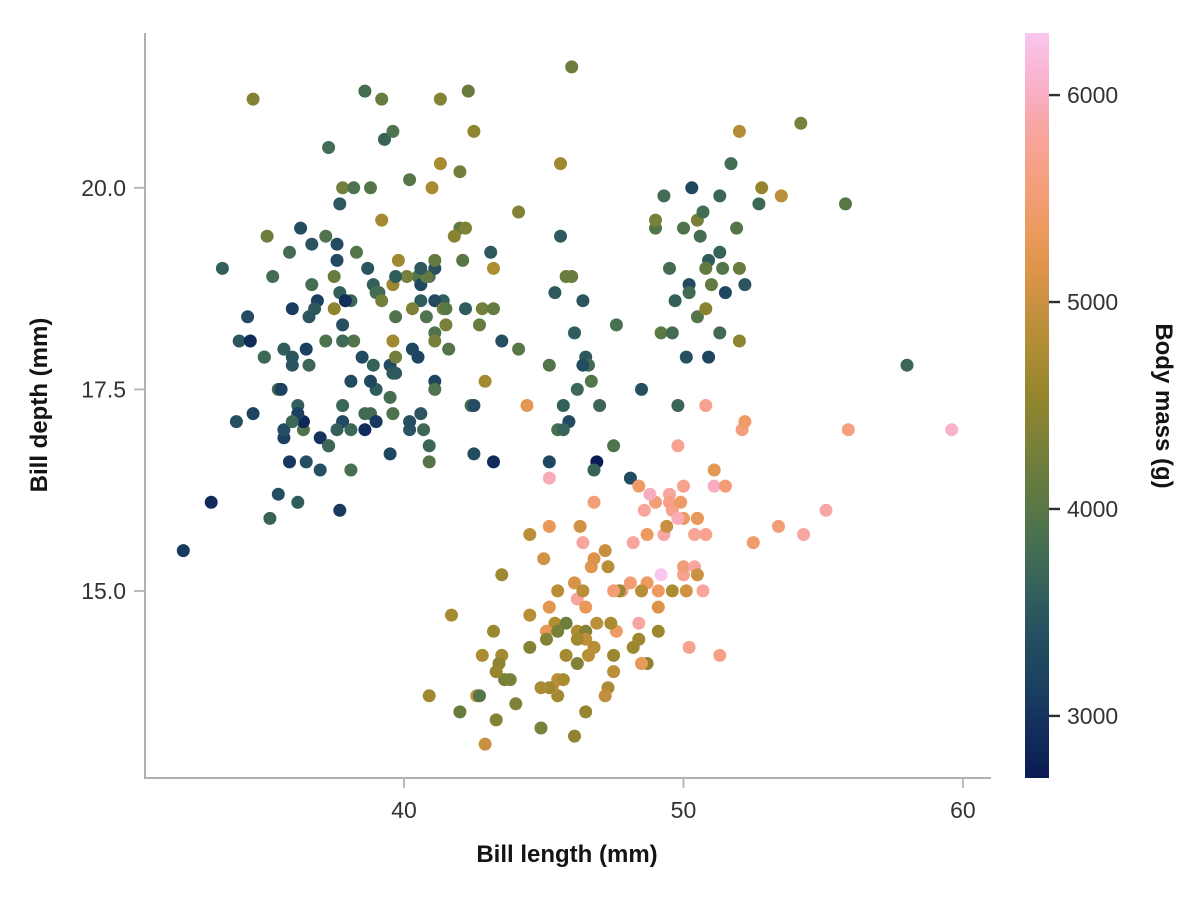 Image resolution: width=1200 pixels, height=900 pixels. What do you see at coordinates (113, 389) in the screenshot?
I see `y-axis-ticks: 15.0 17.5 20.0` at bounding box center [113, 389].